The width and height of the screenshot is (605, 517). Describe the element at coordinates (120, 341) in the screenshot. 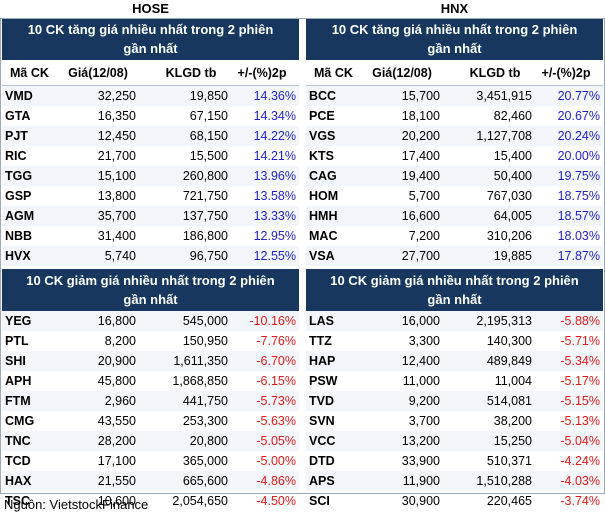

I see `price-cell: 8,200` at that location.